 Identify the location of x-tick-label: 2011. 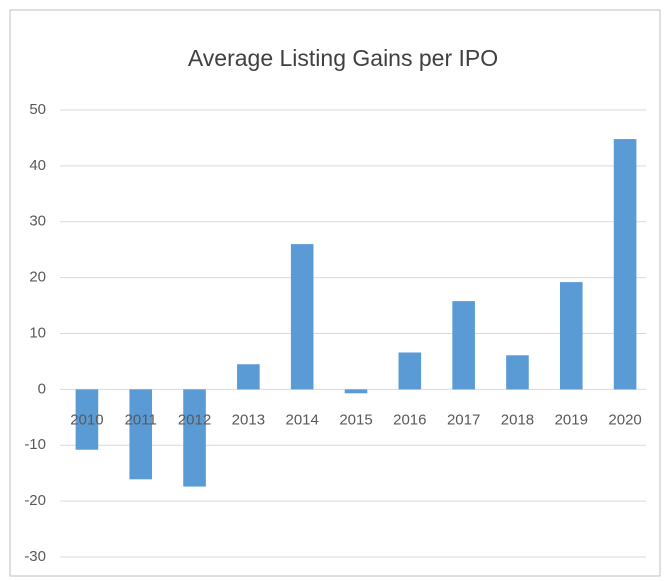
(141, 419).